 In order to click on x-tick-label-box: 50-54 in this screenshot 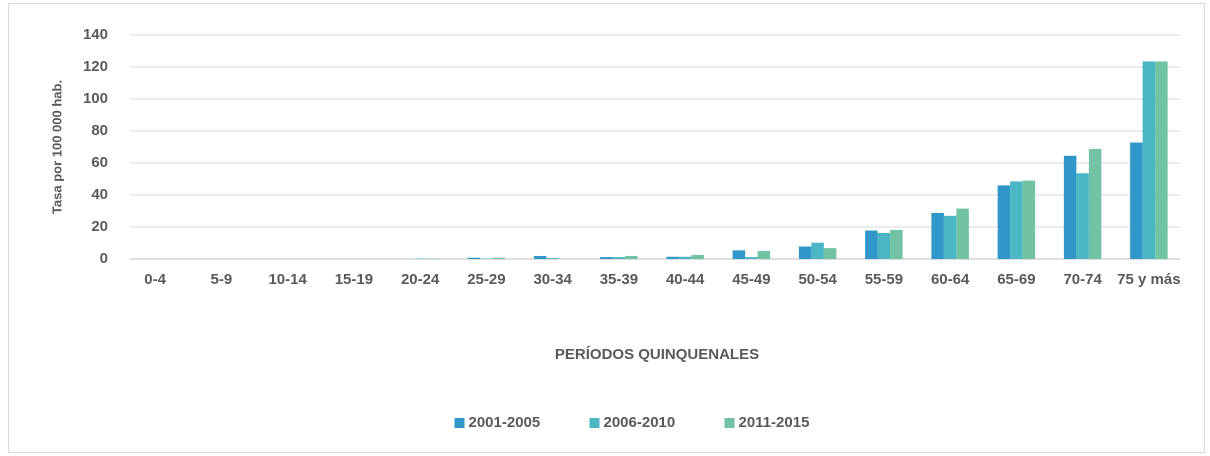, I will do `click(817, 279)`.